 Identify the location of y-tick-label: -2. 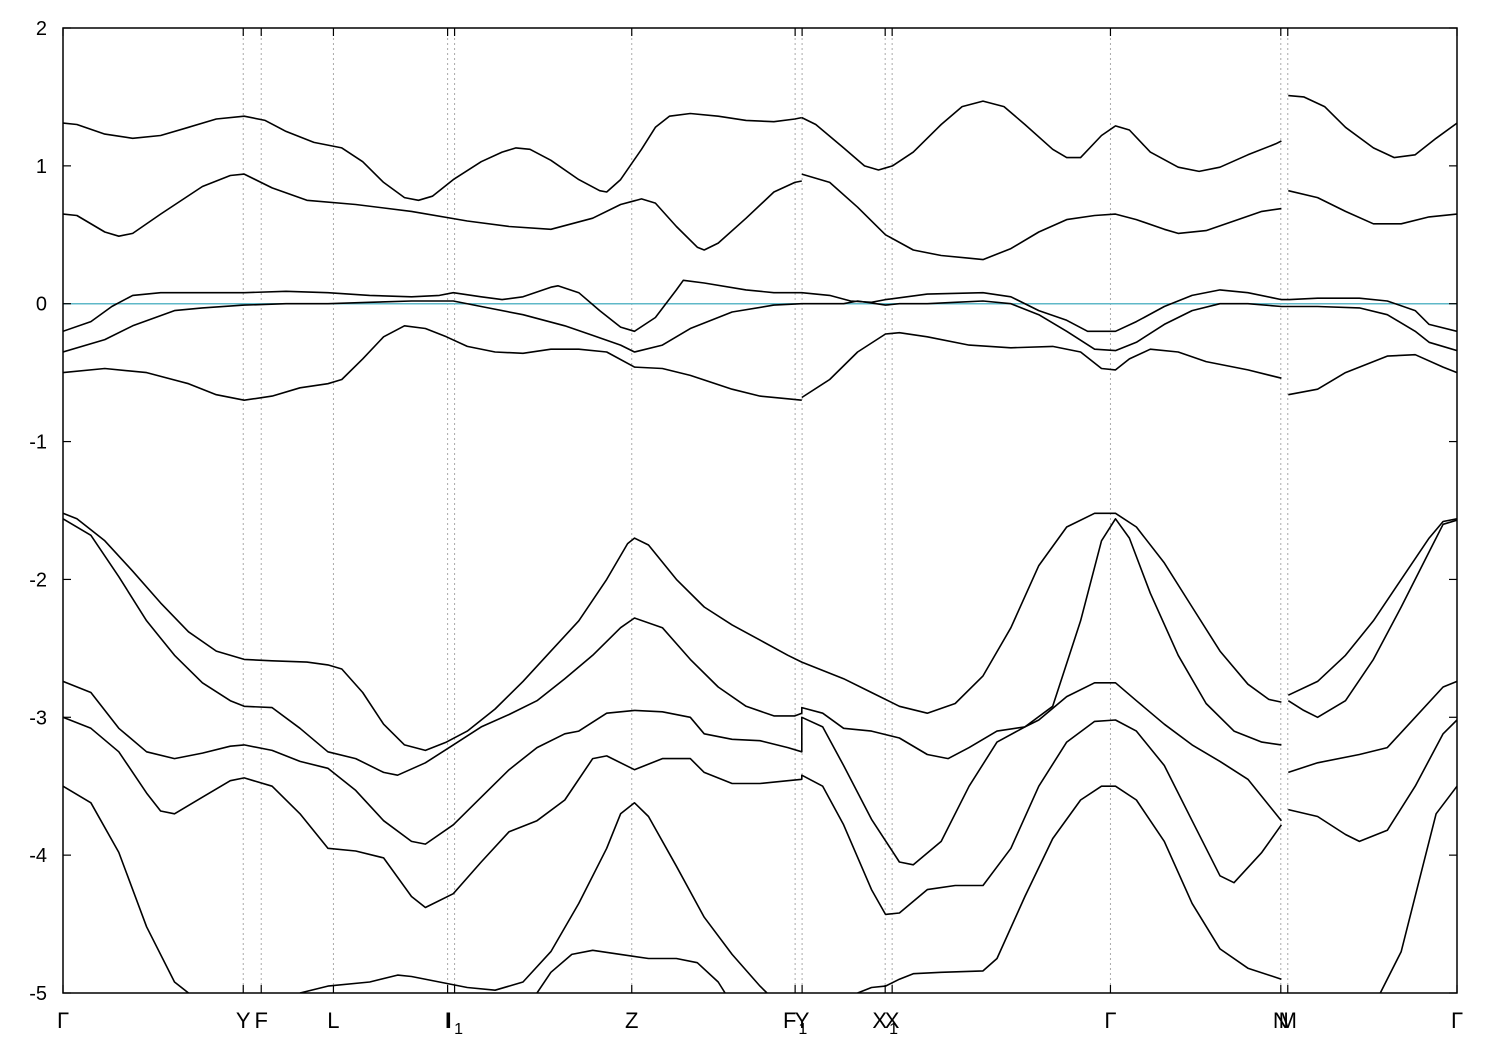
(38, 580).